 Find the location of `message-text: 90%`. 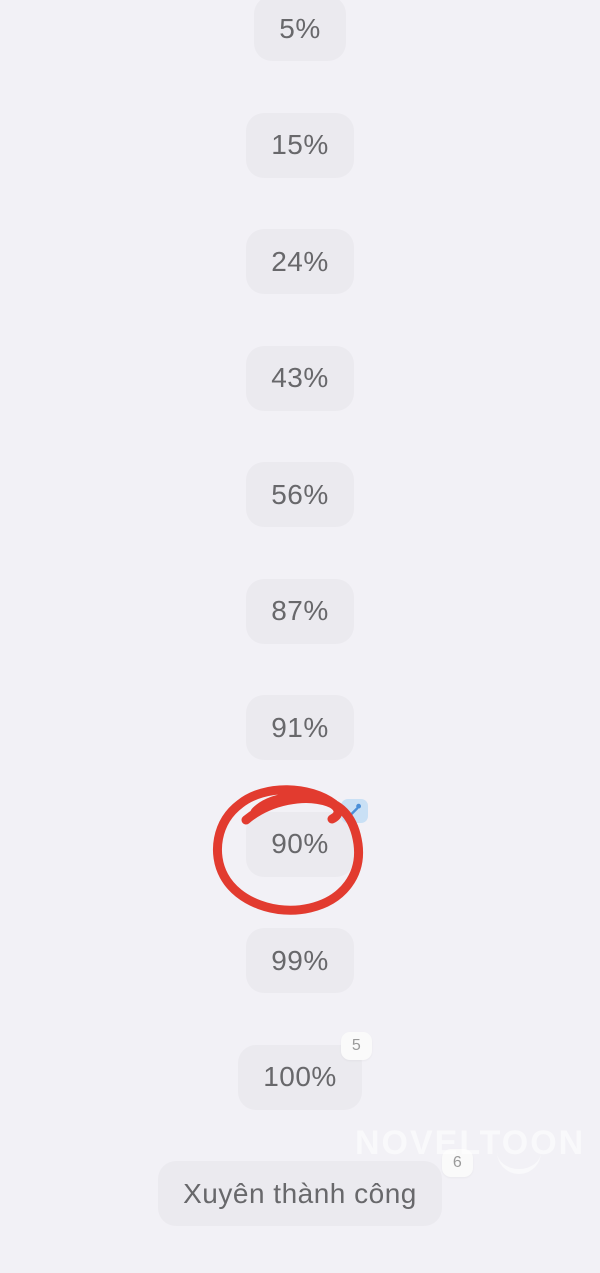

message-text: 90% is located at coordinates (300, 843).